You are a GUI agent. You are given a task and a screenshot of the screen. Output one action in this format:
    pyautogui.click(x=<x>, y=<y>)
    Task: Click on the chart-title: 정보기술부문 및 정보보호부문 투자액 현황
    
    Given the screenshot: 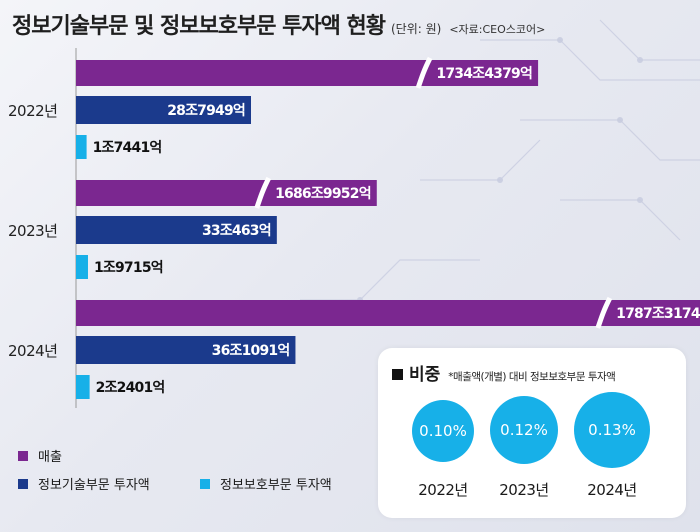 What is the action you would take?
    pyautogui.click(x=199, y=26)
    